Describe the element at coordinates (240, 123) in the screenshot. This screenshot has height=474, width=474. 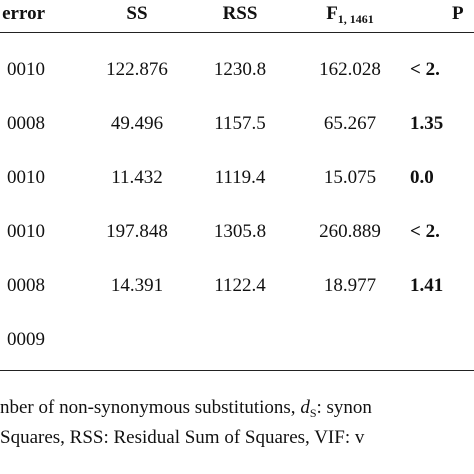
I see `table-cell: 1157.5` at that location.